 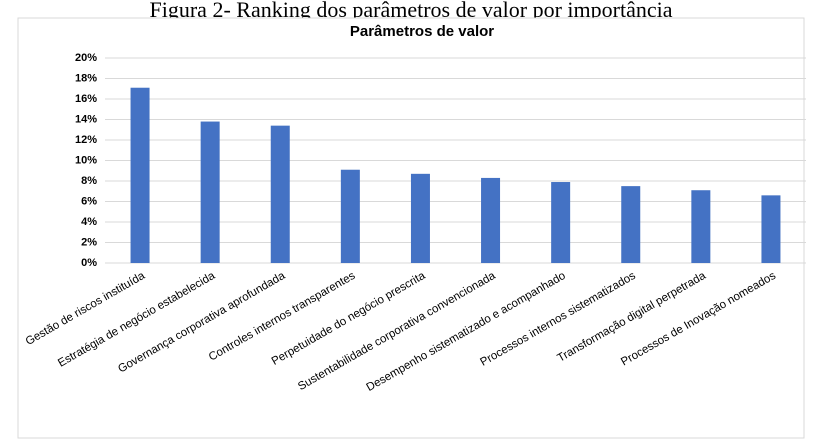 I want to click on y-tick-label: 6%, so click(x=89, y=201).